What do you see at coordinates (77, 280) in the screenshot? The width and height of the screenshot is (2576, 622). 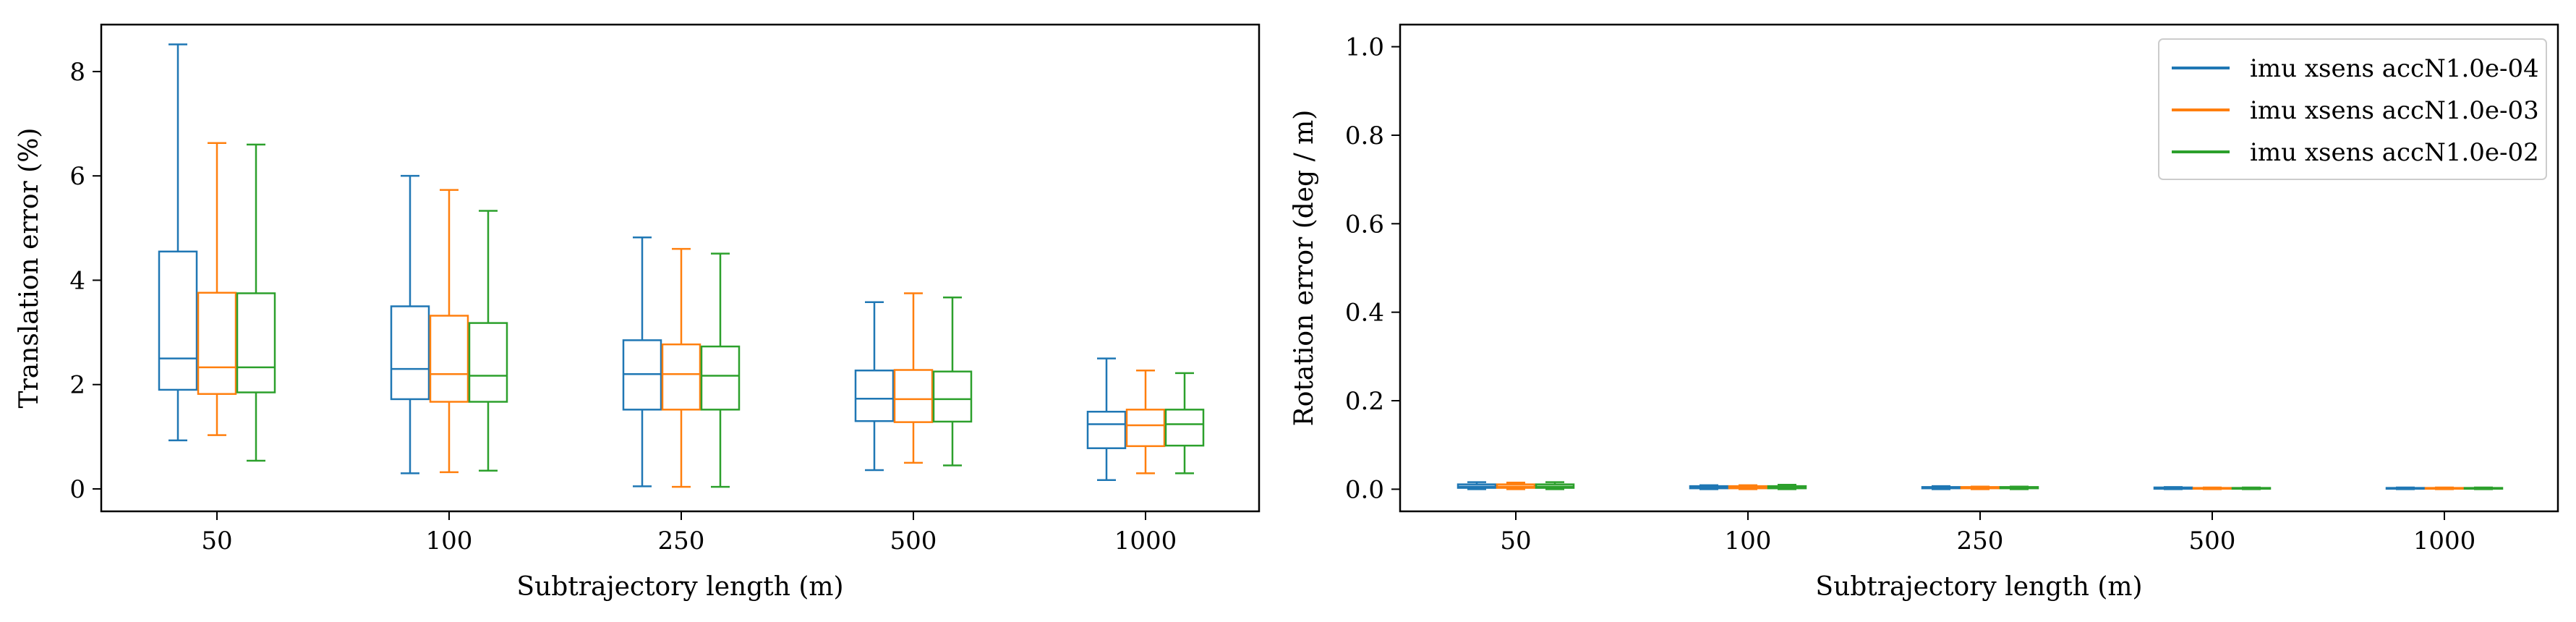 I see `y-tick-label: 4` at bounding box center [77, 280].